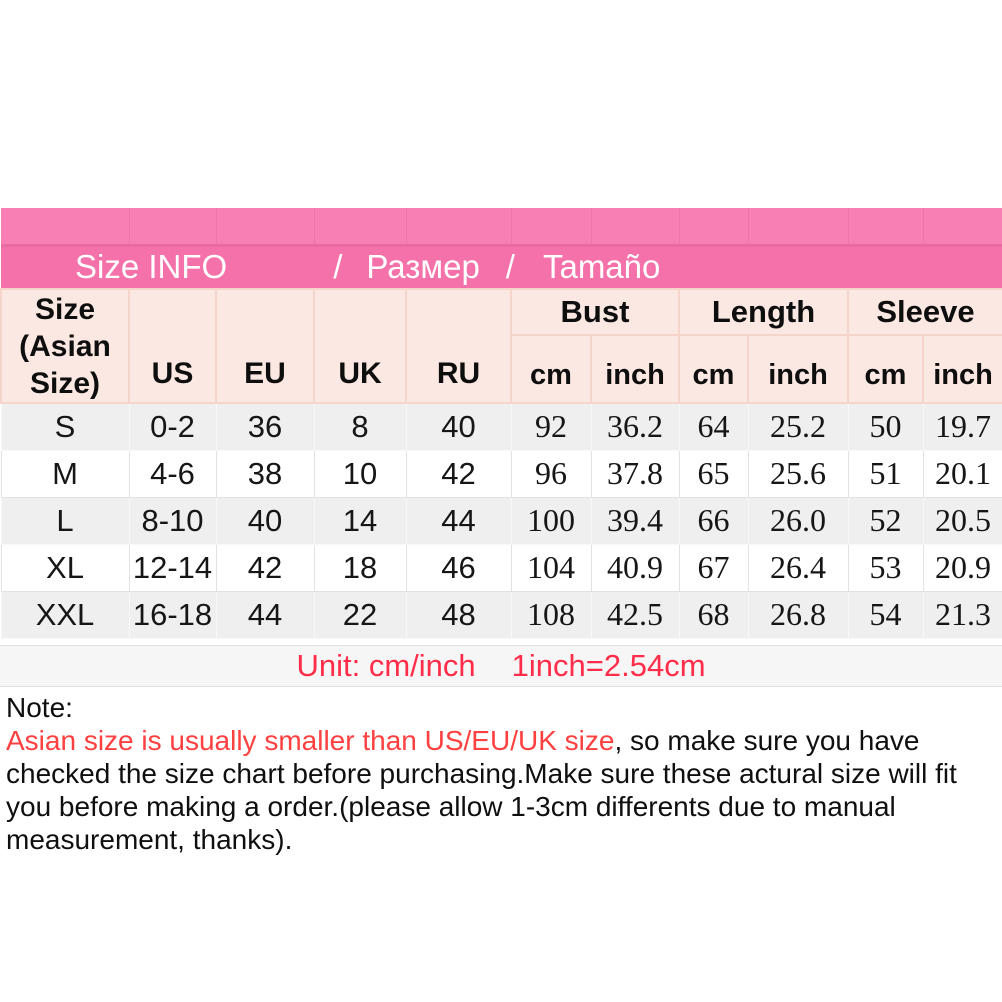 This screenshot has height=1002, width=1002. What do you see at coordinates (265, 346) in the screenshot?
I see `col-header-eu: EU` at bounding box center [265, 346].